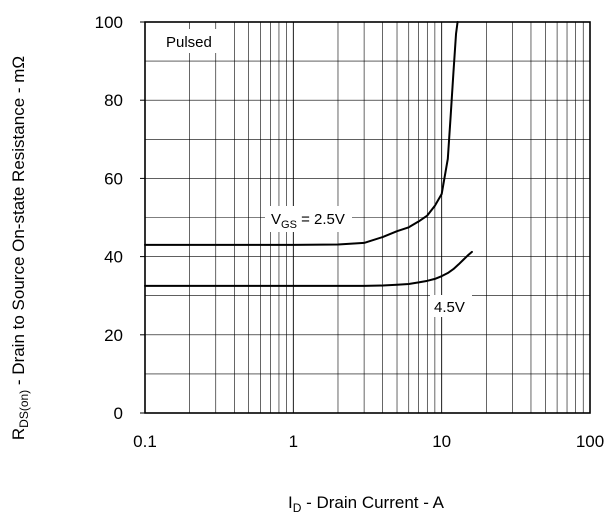 This screenshot has height=520, width=605. What do you see at coordinates (368, 441) in the screenshot?
I see `x-tick-labels: 0.1 1 10 100` at bounding box center [368, 441].